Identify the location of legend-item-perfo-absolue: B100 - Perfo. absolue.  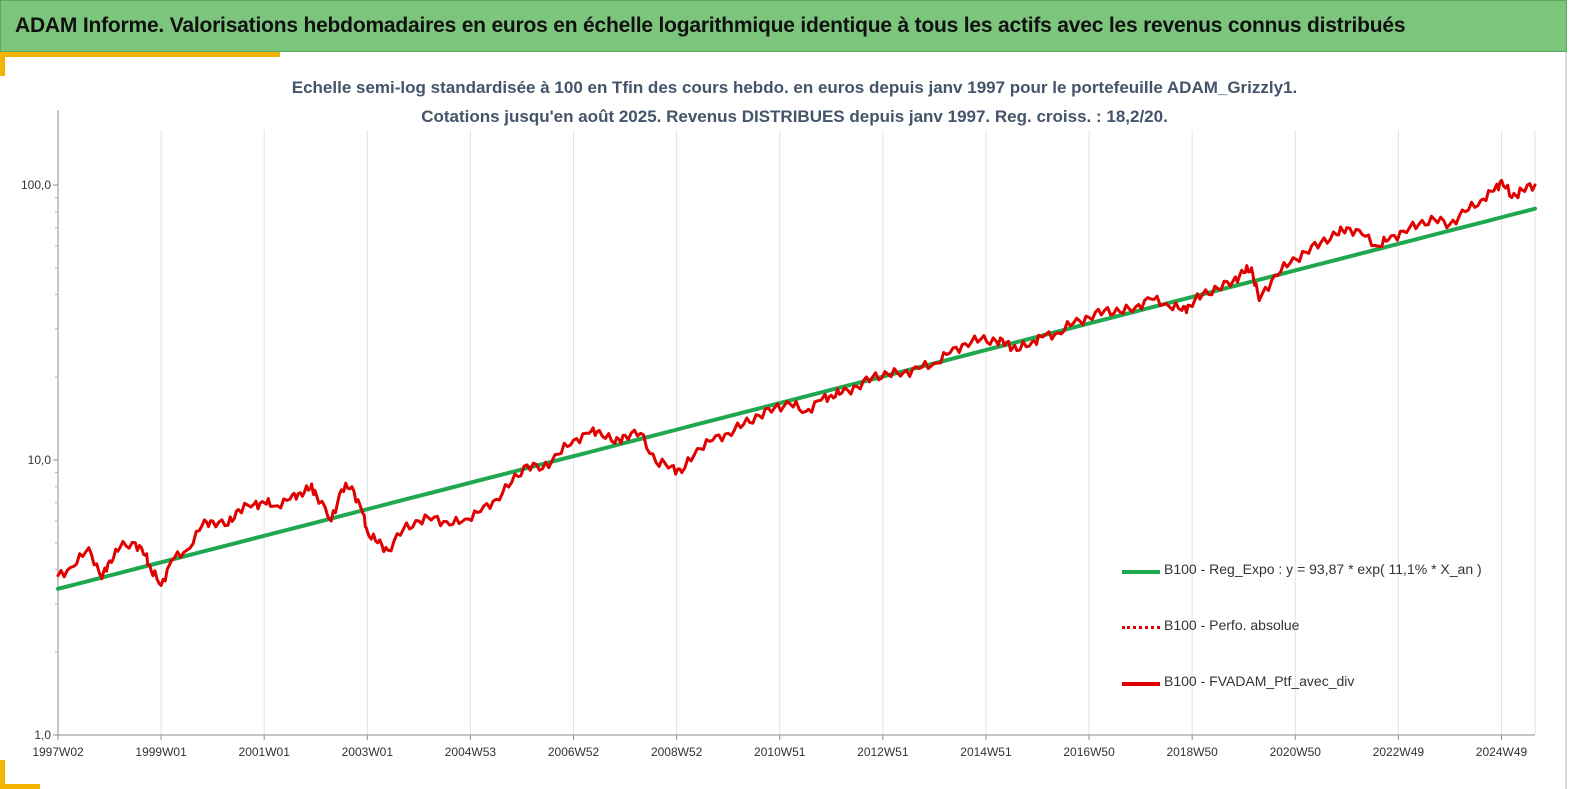
(1337, 628).